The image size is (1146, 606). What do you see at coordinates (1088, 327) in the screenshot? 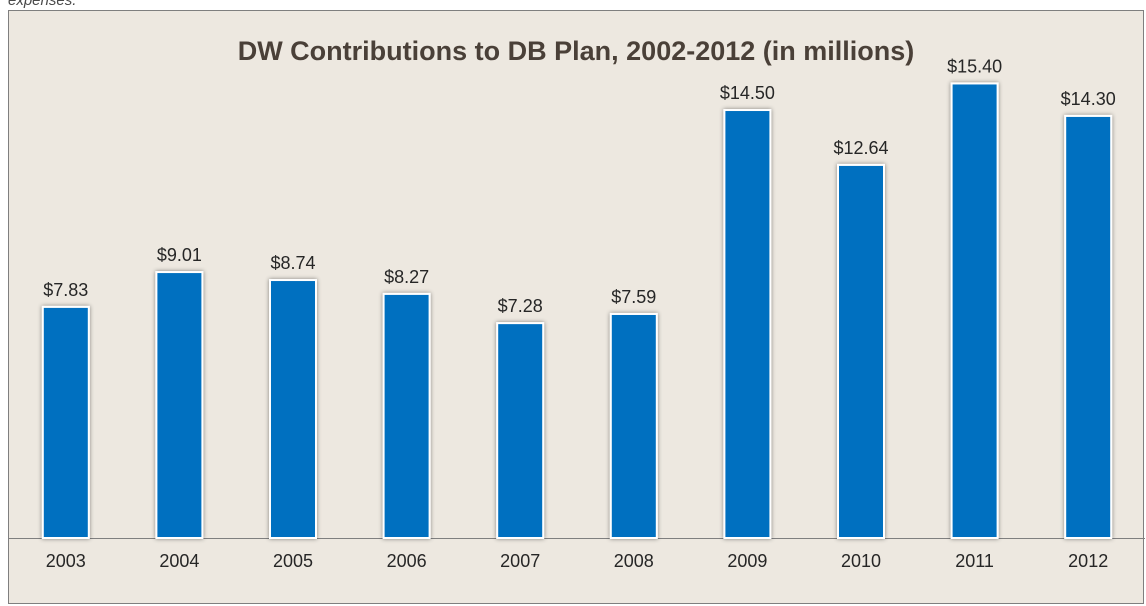
I see `bar-2012` at bounding box center [1088, 327].